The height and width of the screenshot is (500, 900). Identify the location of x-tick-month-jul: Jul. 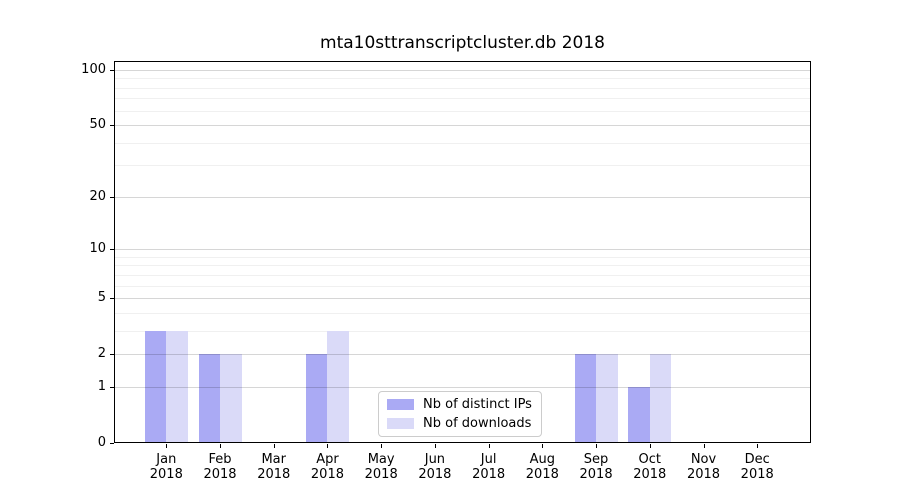
(488, 459).